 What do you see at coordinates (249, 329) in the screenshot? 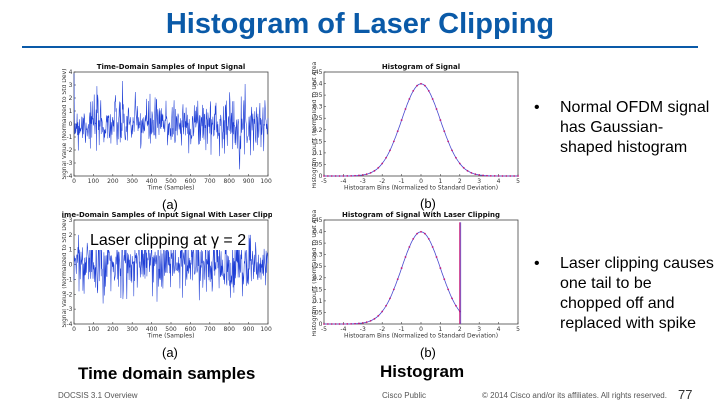
I see `x-tick-label: 900` at bounding box center [249, 329].